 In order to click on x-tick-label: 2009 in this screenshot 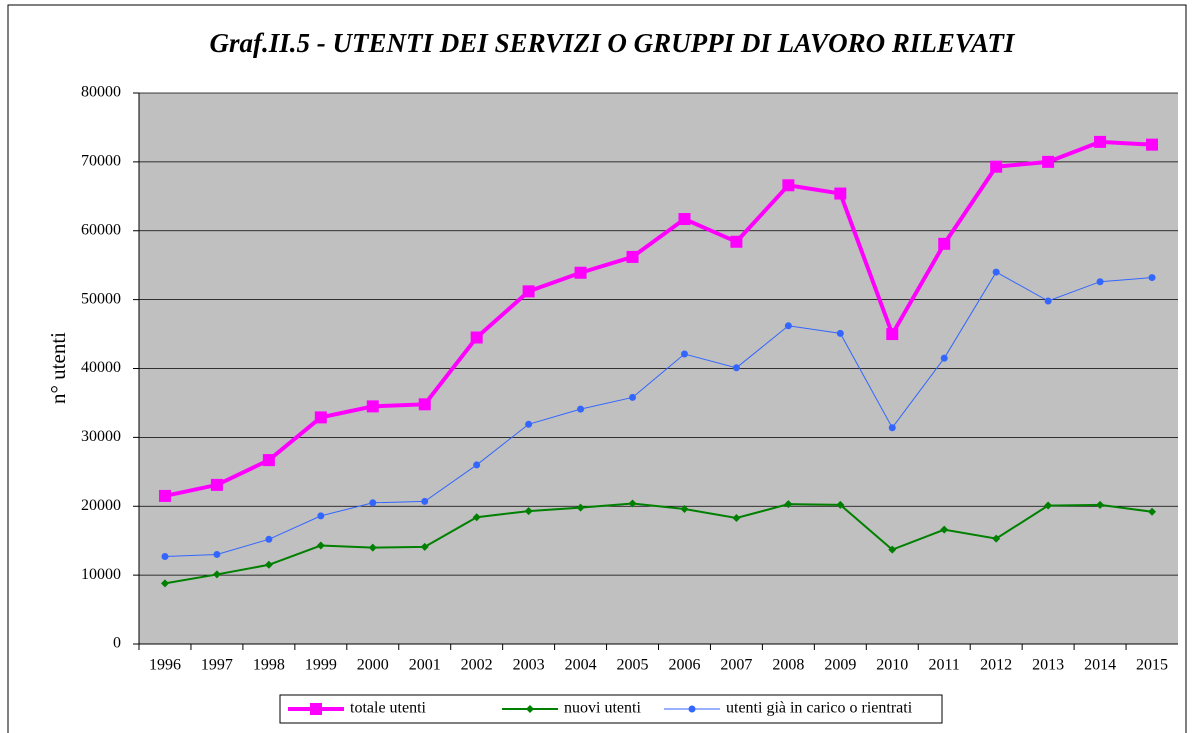, I will do `click(840, 665)`.